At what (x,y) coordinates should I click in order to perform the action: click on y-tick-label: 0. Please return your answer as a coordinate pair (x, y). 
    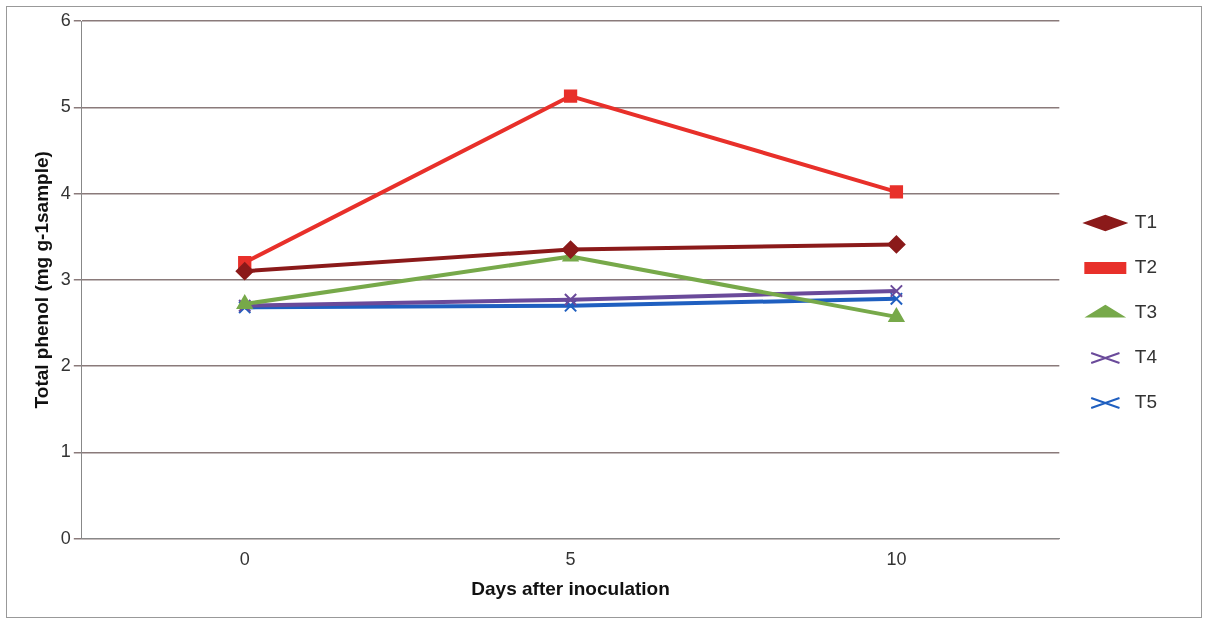
    Looking at the image, I should click on (65, 537).